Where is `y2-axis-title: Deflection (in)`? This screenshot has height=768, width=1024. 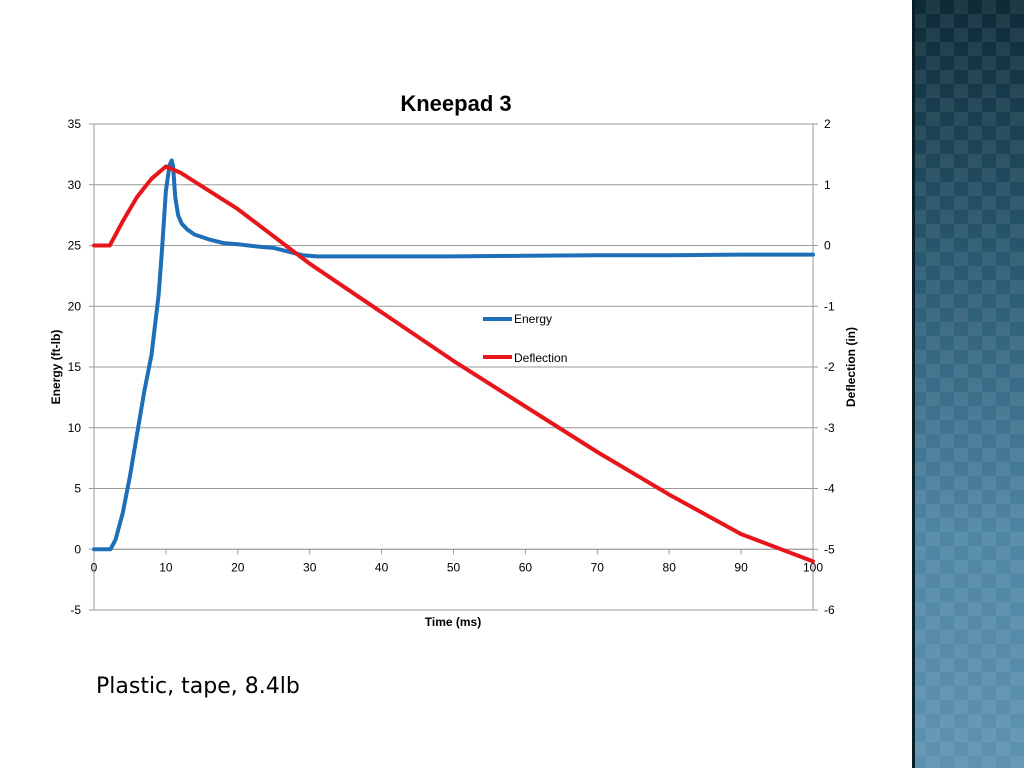 y2-axis-title: Deflection (in) is located at coordinates (851, 367).